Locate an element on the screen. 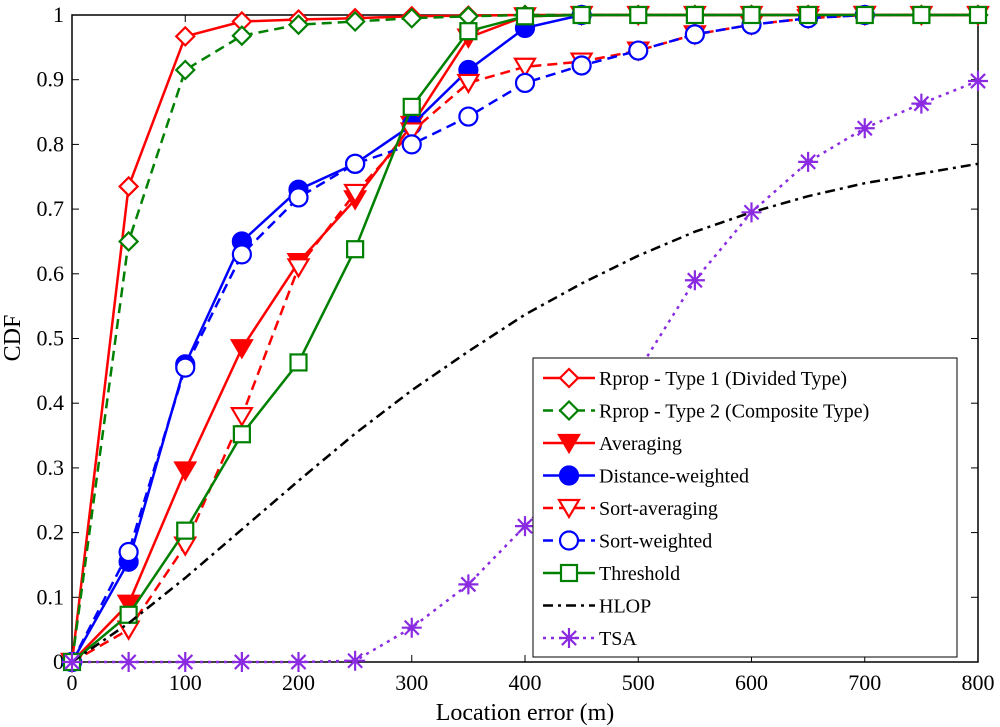  legend-label: Sort-weighted is located at coordinates (655, 542).